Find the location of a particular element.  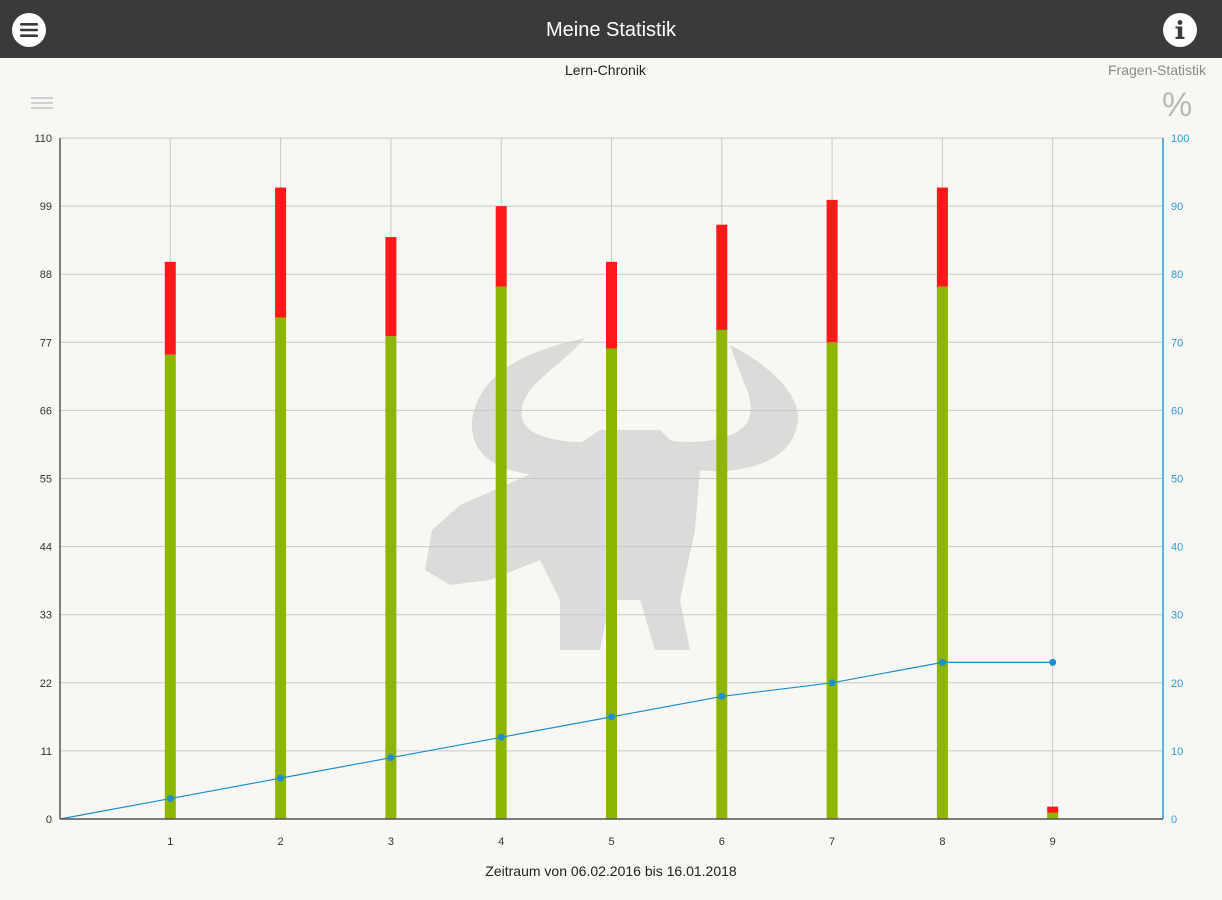

x-axis-tick-label: 2 is located at coordinates (281, 842).